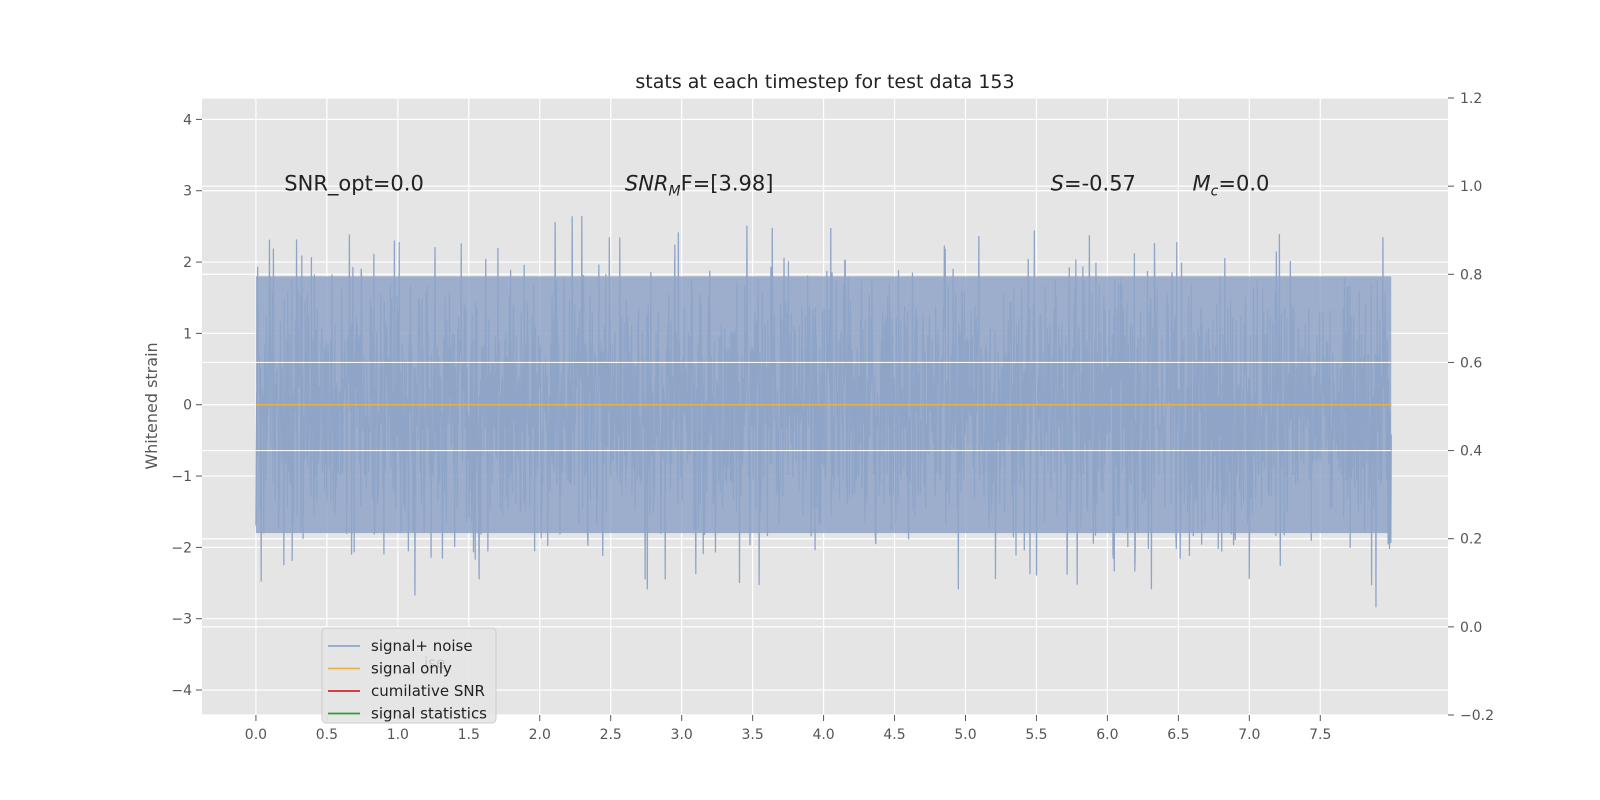  I want to click on x-tick-label: 2.5, so click(611, 735).